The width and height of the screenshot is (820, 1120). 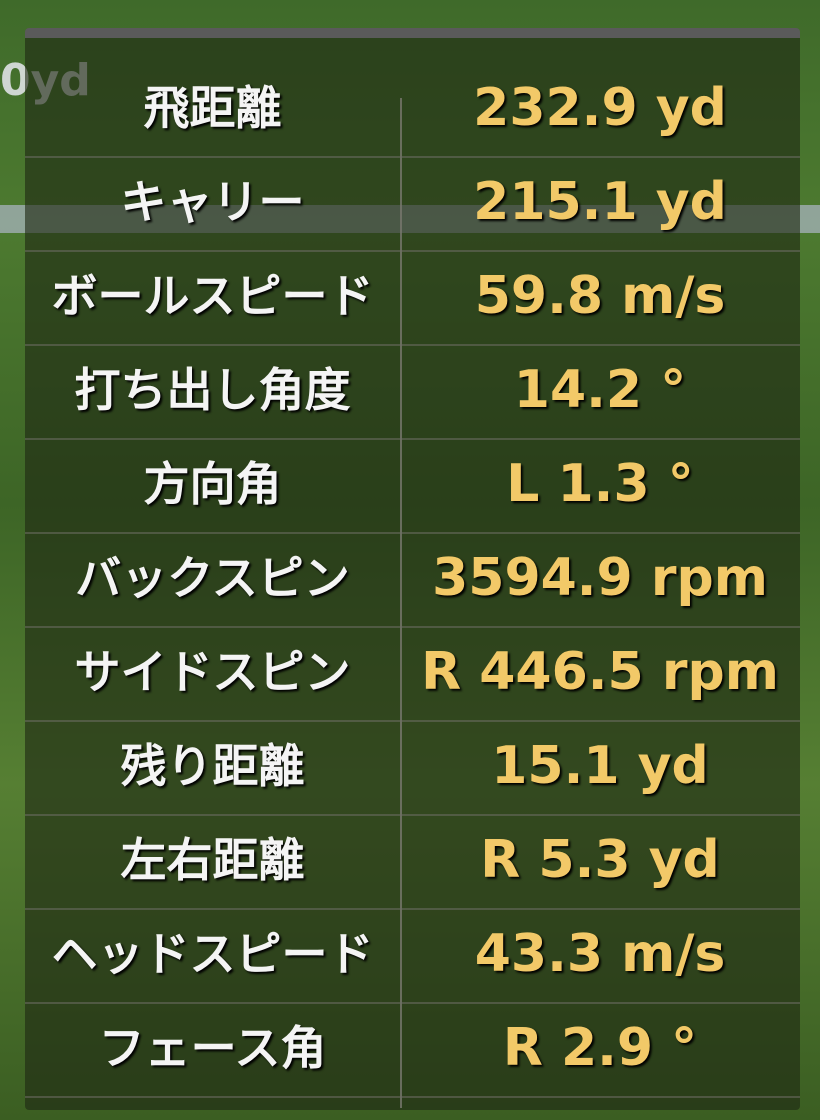 I want to click on row-label: 打ち出し角度, so click(x=212, y=390).